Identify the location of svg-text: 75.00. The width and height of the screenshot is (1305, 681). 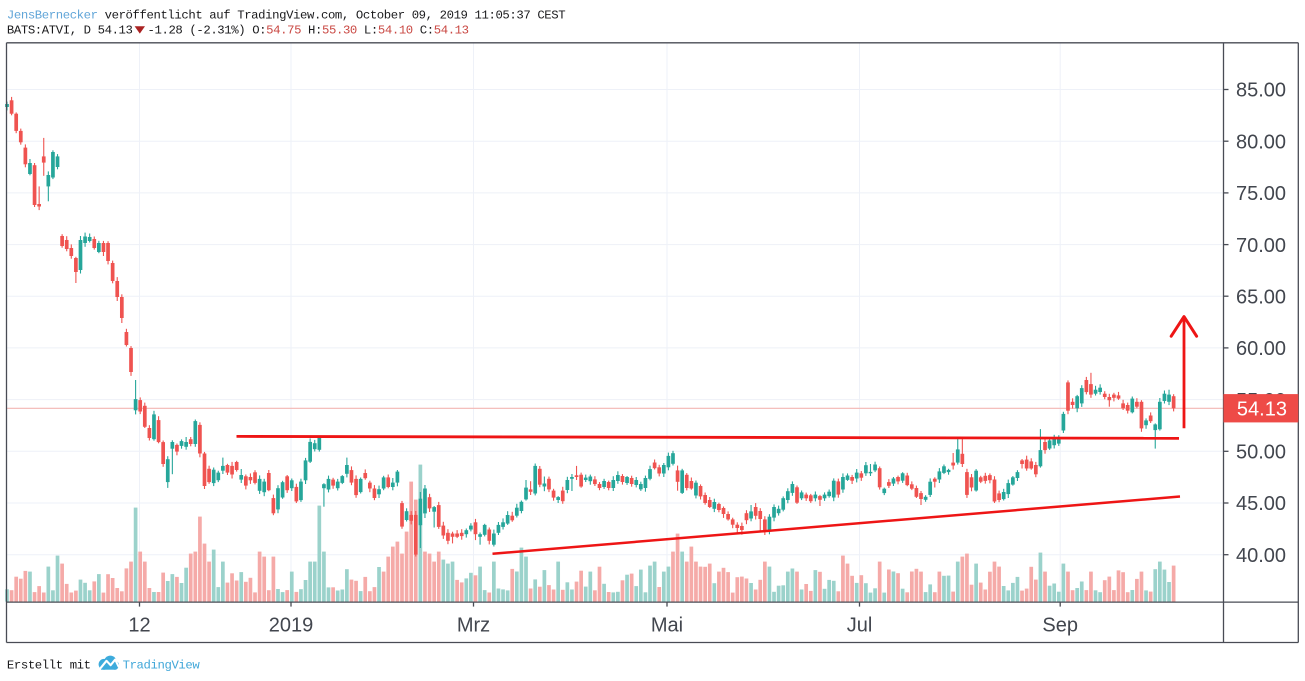
(1261, 194).